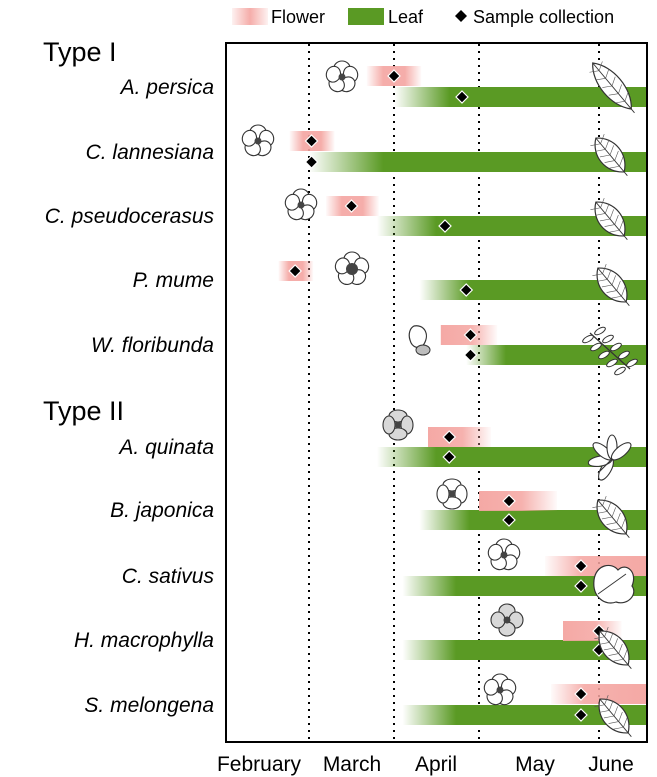 This screenshot has width=657, height=777. I want to click on serrated-leaf-icon-c-lannesiana, so click(609, 155).